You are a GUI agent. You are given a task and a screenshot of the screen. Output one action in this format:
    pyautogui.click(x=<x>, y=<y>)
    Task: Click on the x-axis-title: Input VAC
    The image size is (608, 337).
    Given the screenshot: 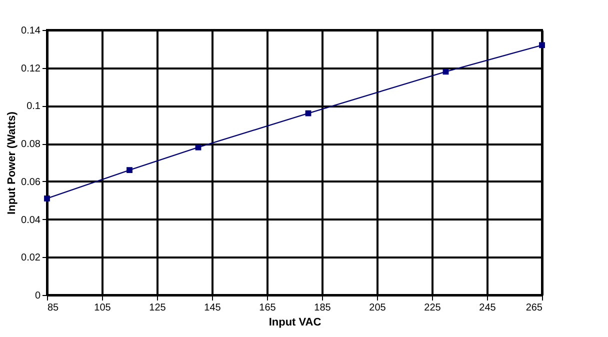 What is the action you would take?
    pyautogui.click(x=295, y=322)
    